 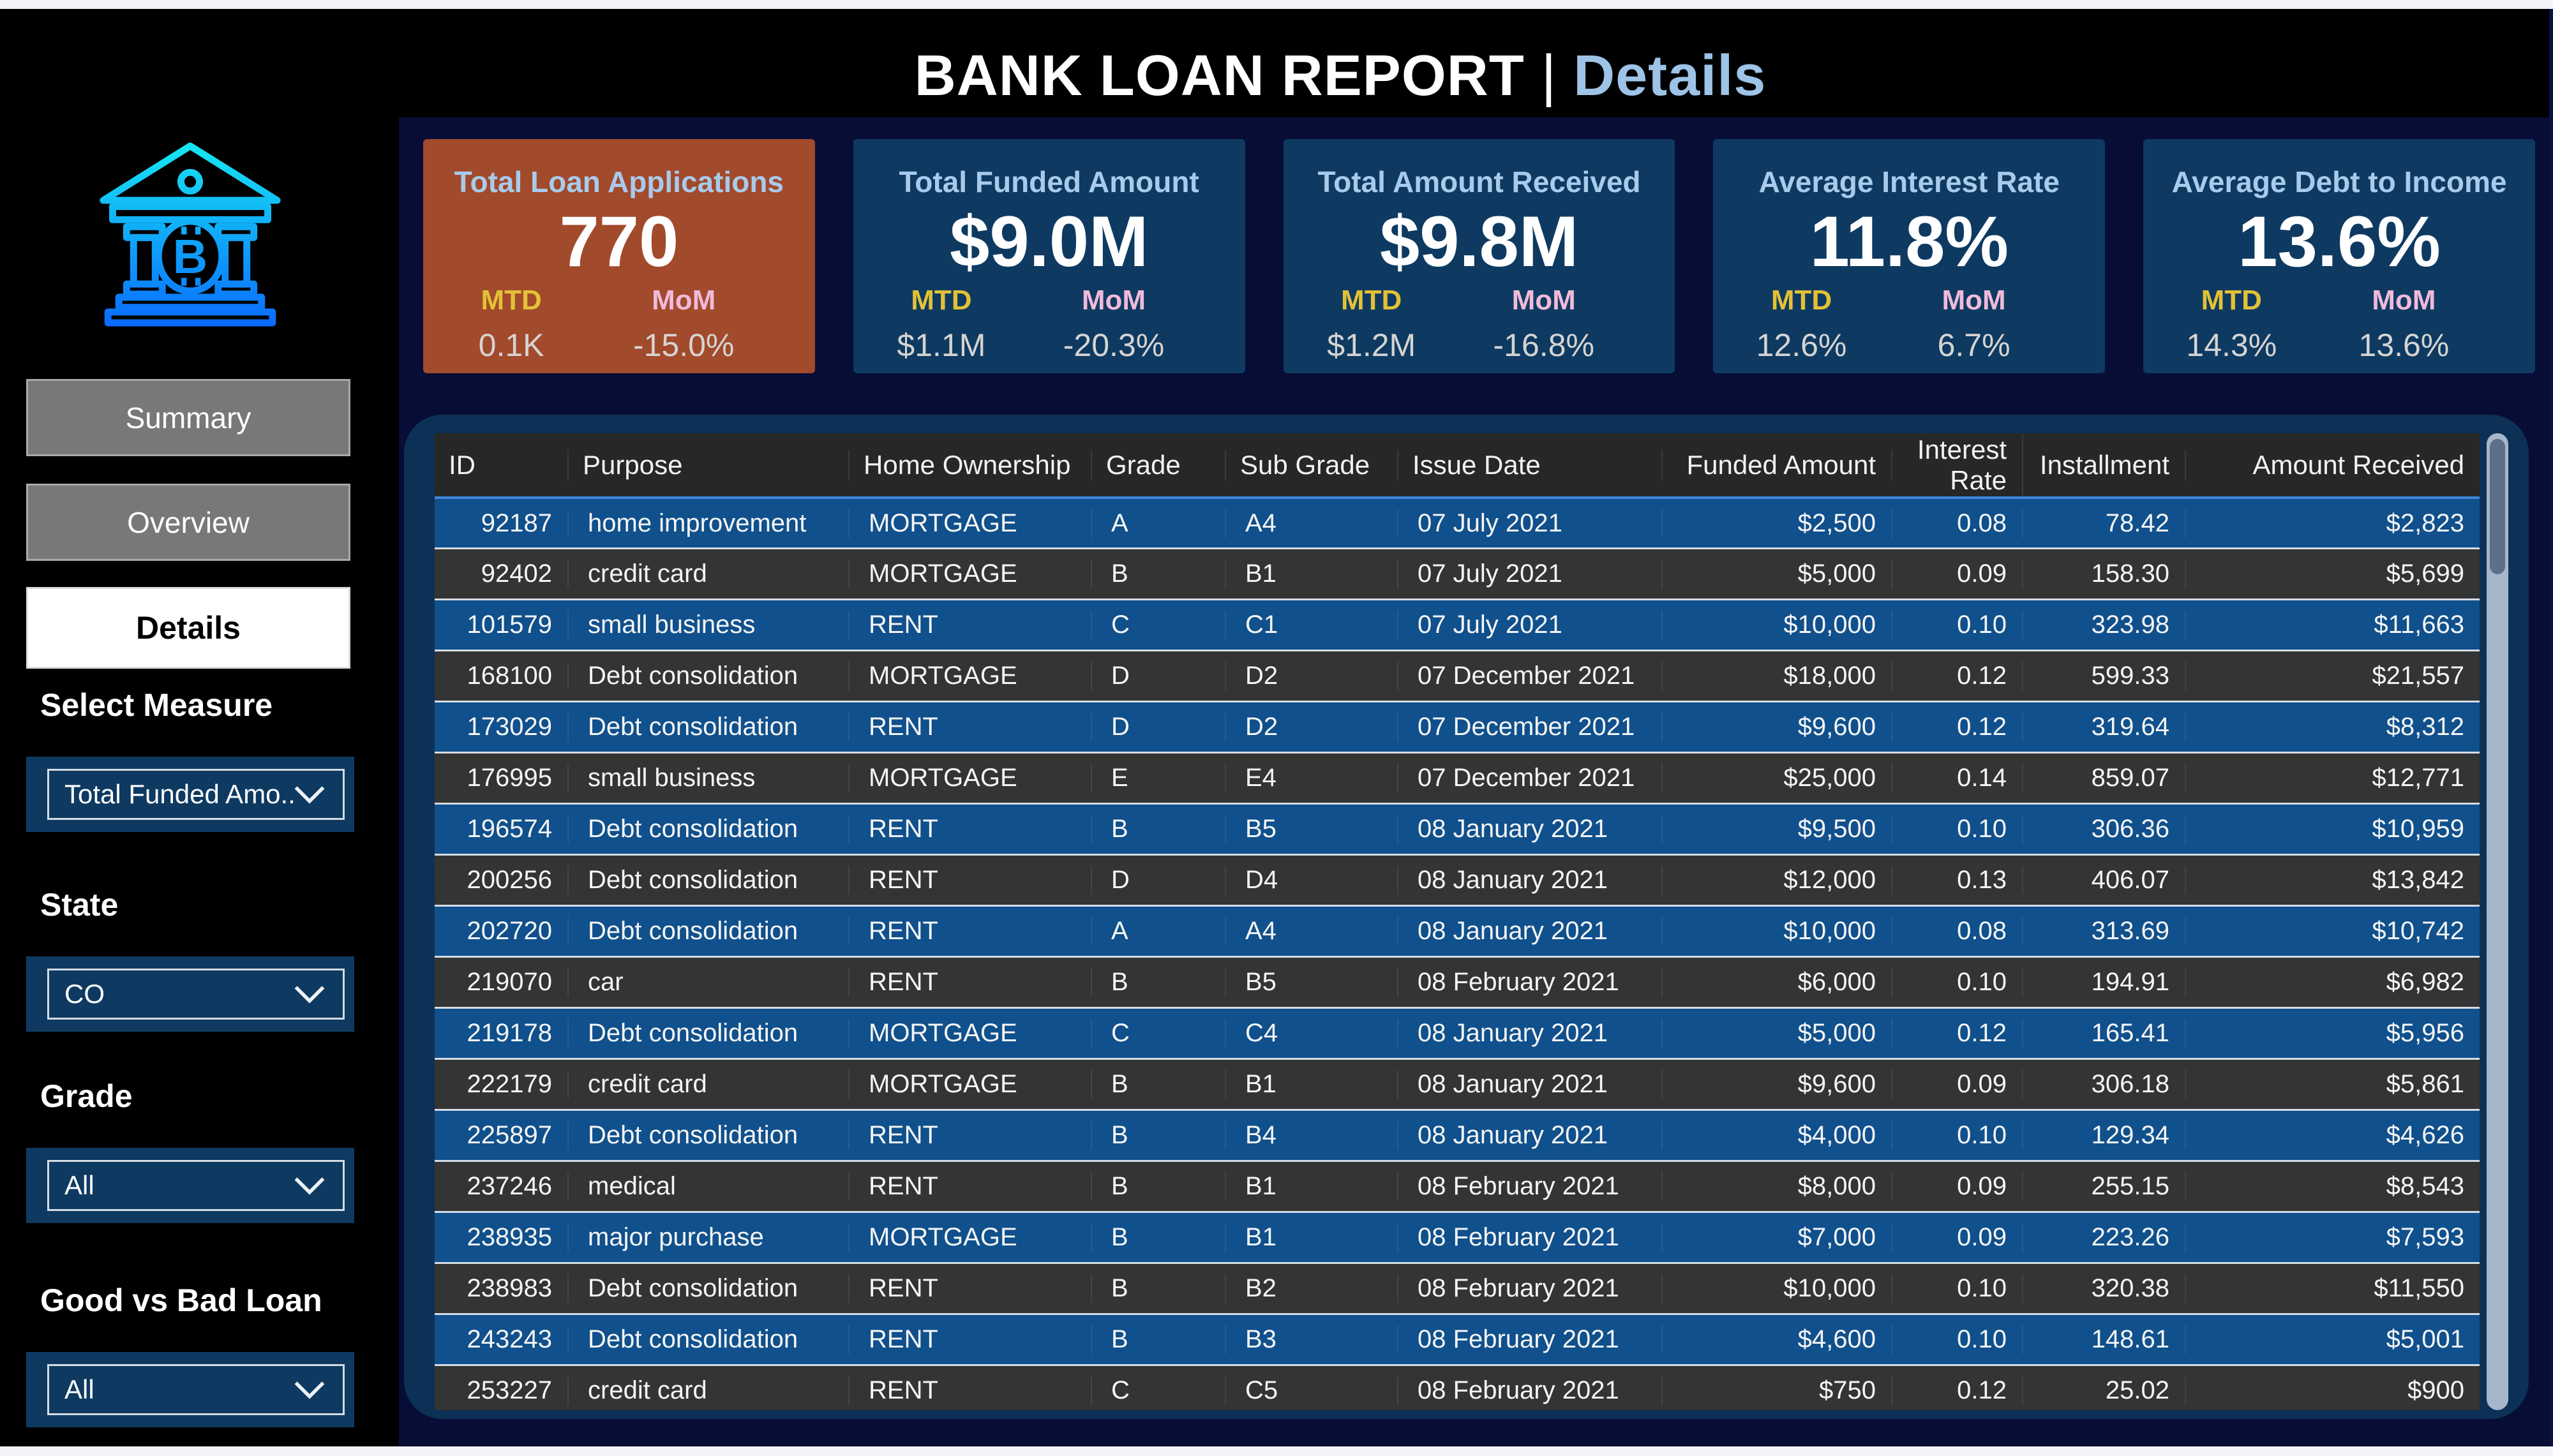 I want to click on table-cell: 92402, so click(x=502, y=574).